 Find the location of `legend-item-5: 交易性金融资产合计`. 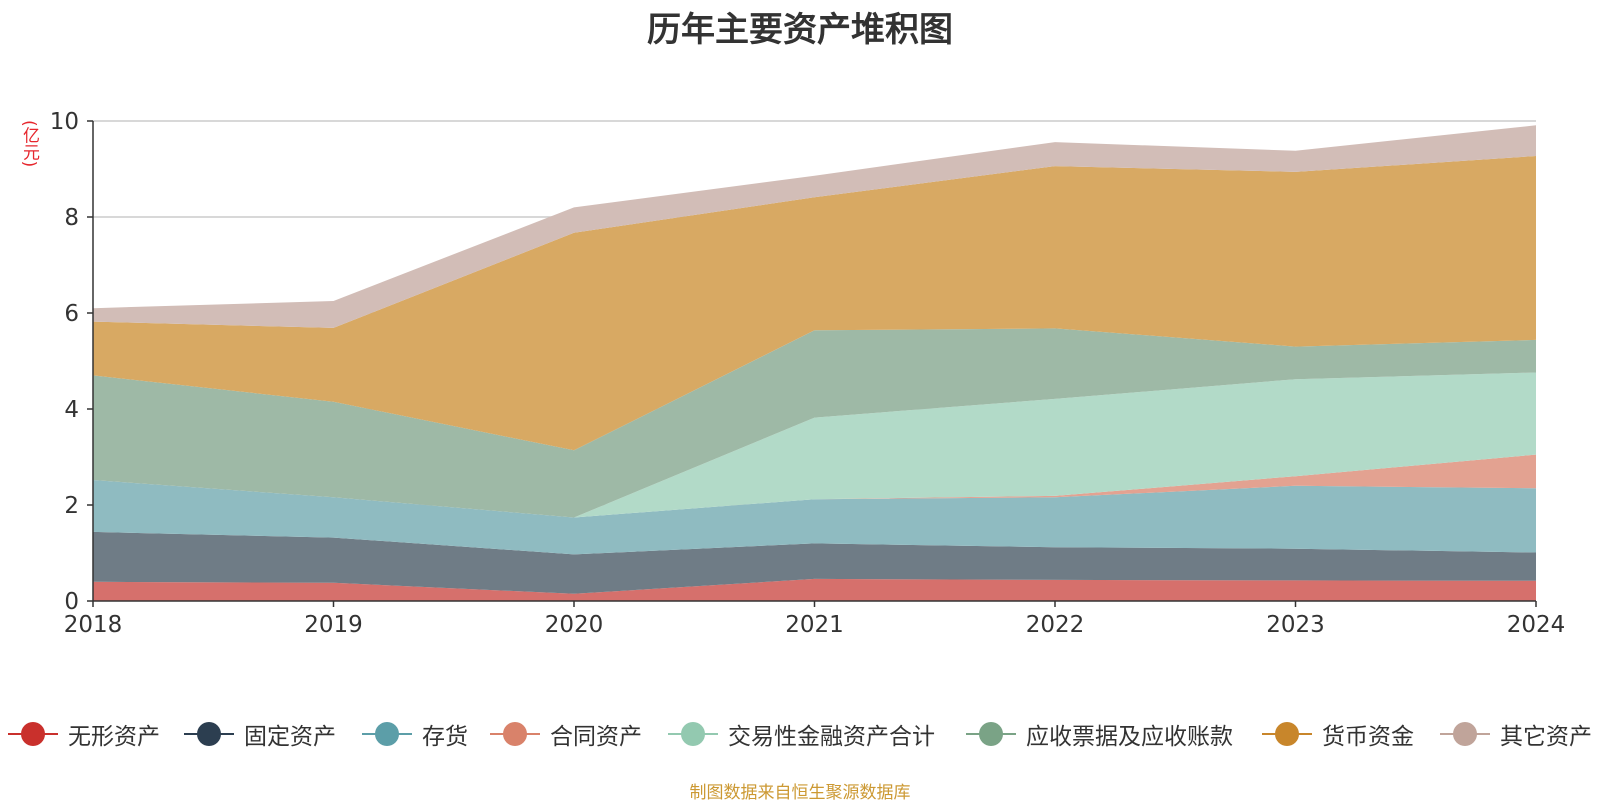

legend-item-5: 交易性金融资产合计 is located at coordinates (801, 734).